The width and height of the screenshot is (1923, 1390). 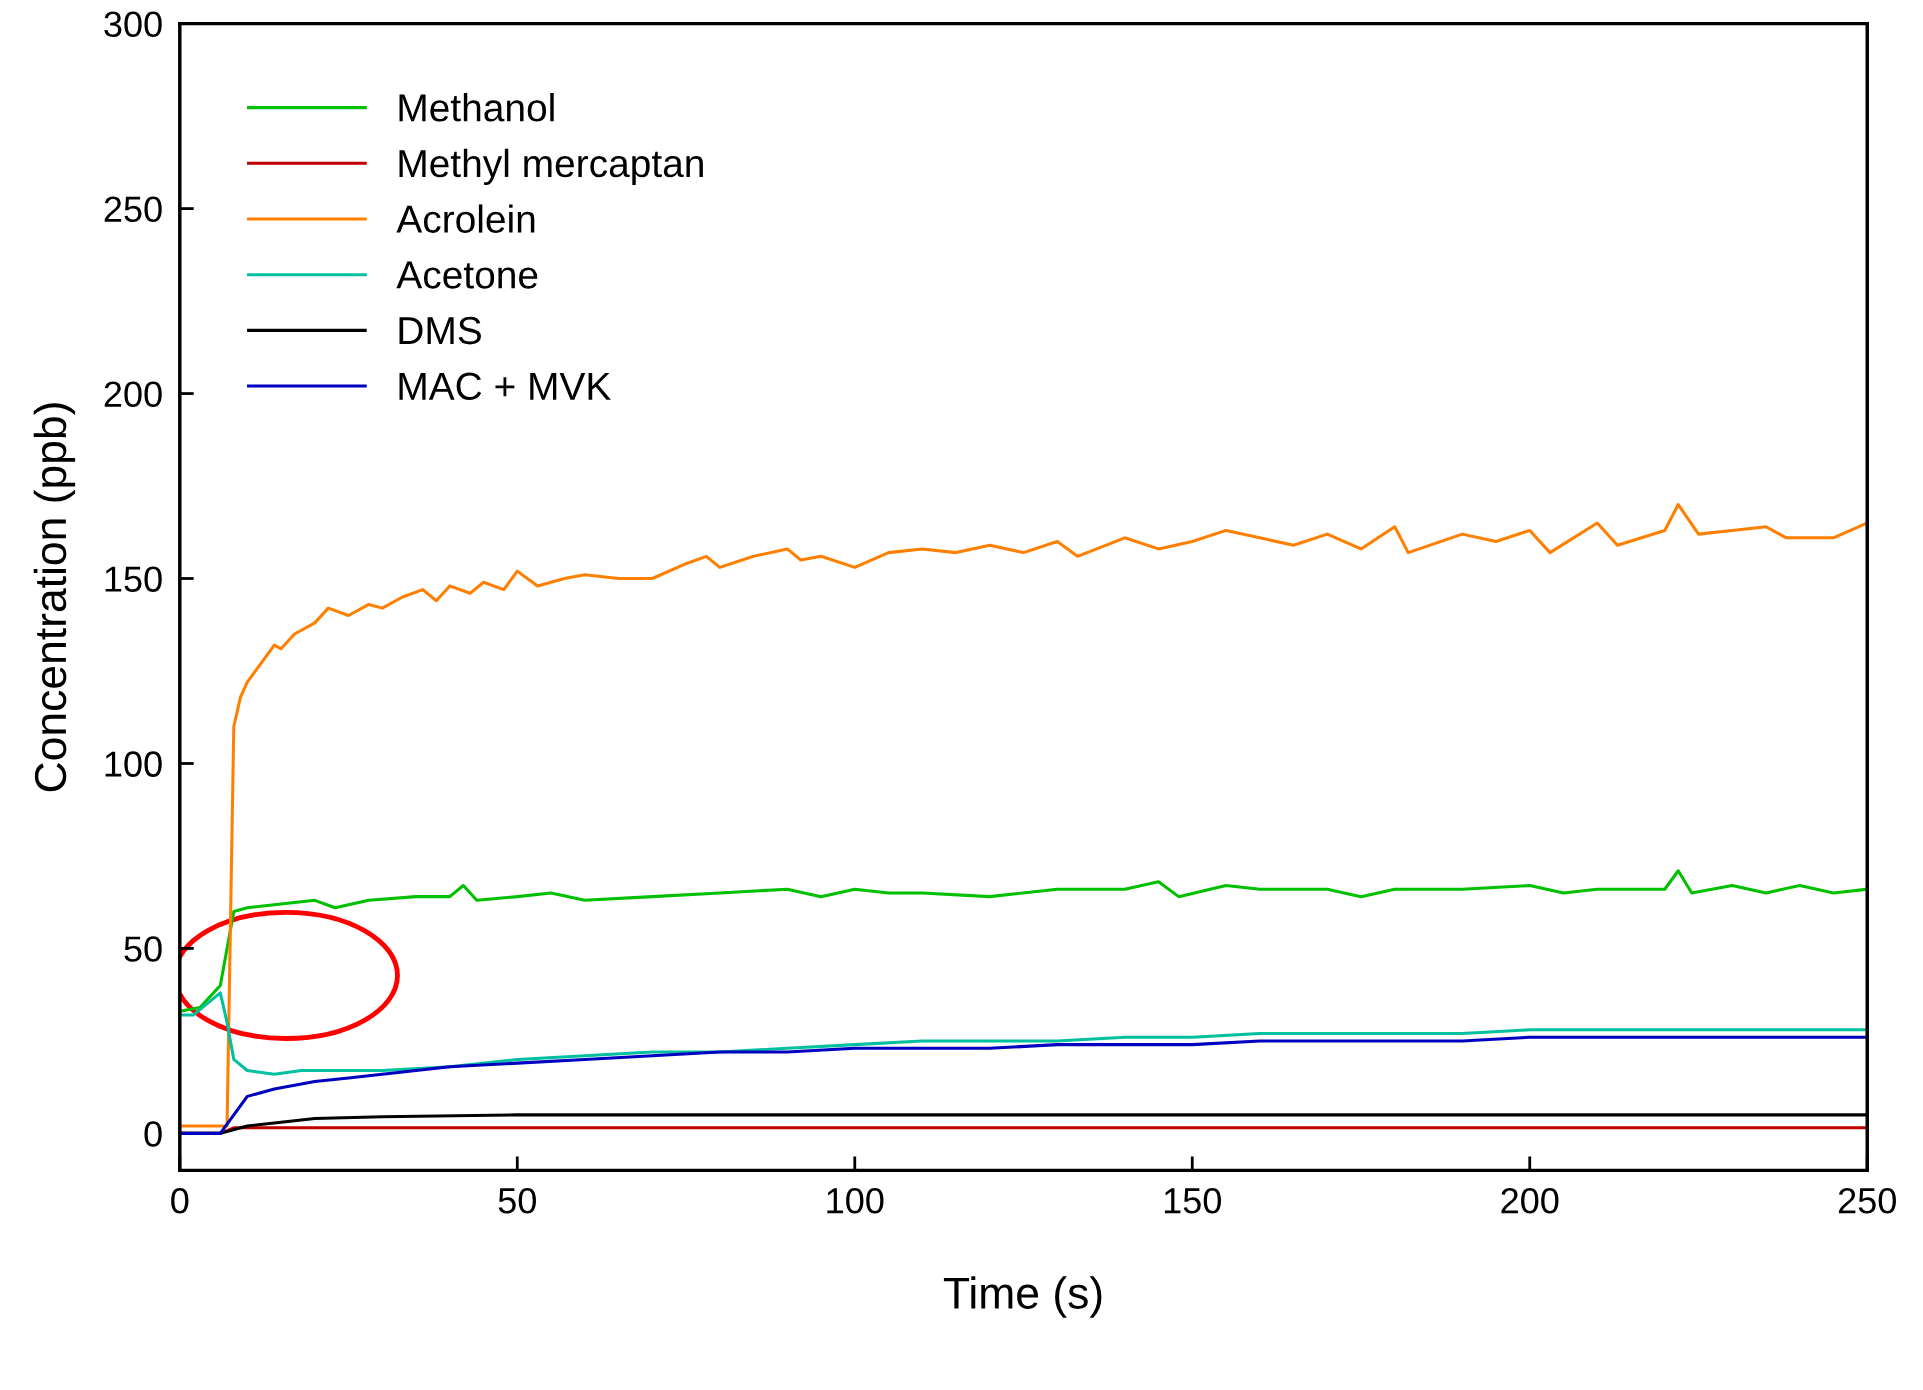 I want to click on x-axis-title: Time (s), so click(x=1022, y=1297).